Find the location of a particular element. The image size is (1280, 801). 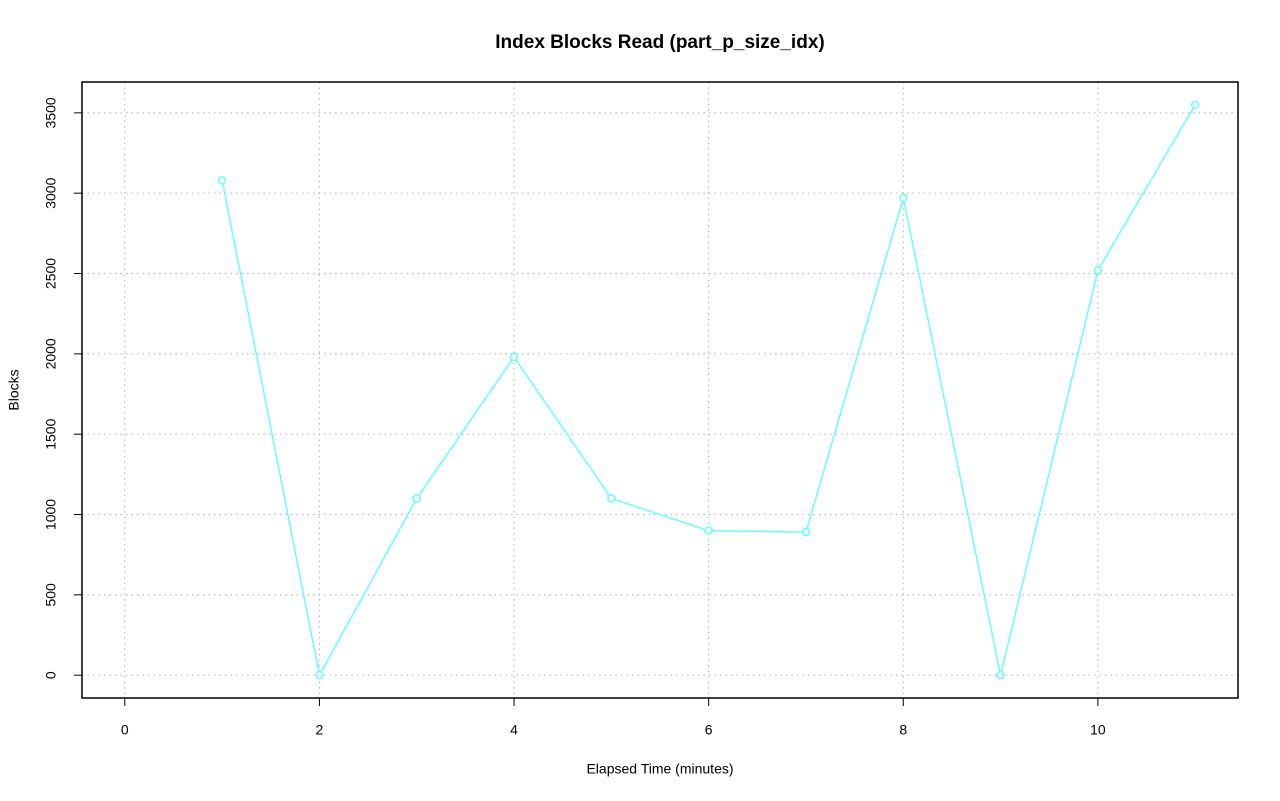

y-tick-label: 1000 is located at coordinates (51, 514).